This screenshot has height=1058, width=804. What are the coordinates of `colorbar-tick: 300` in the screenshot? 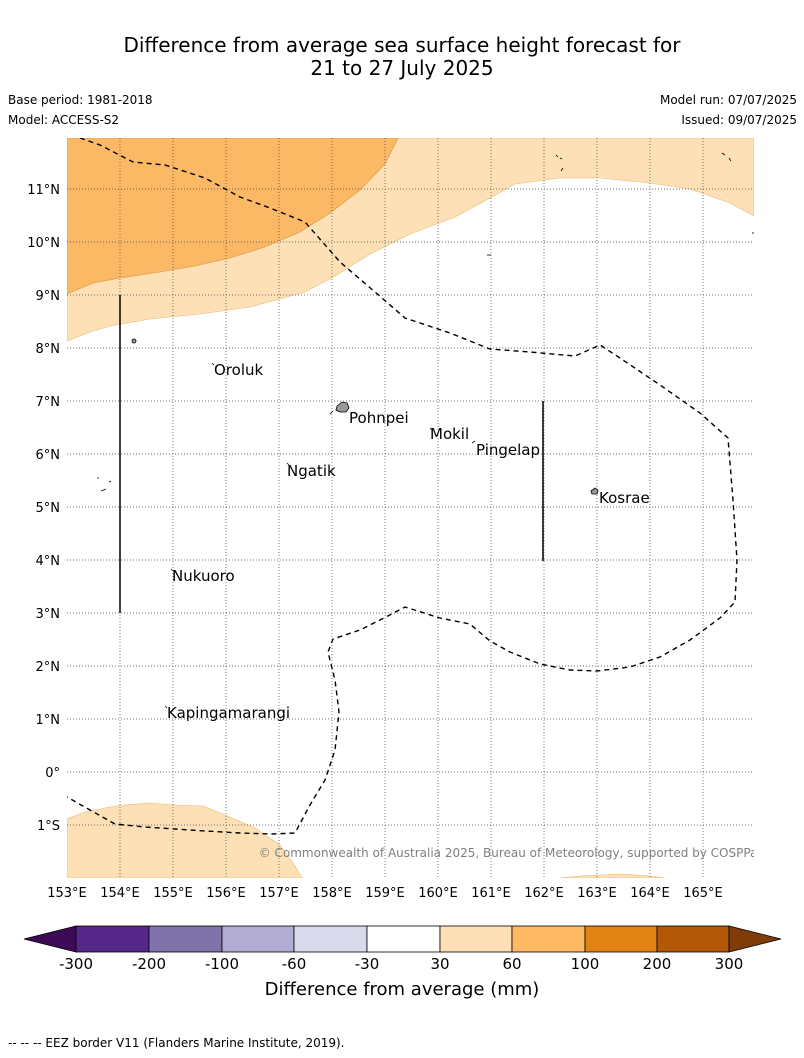 It's located at (729, 964).